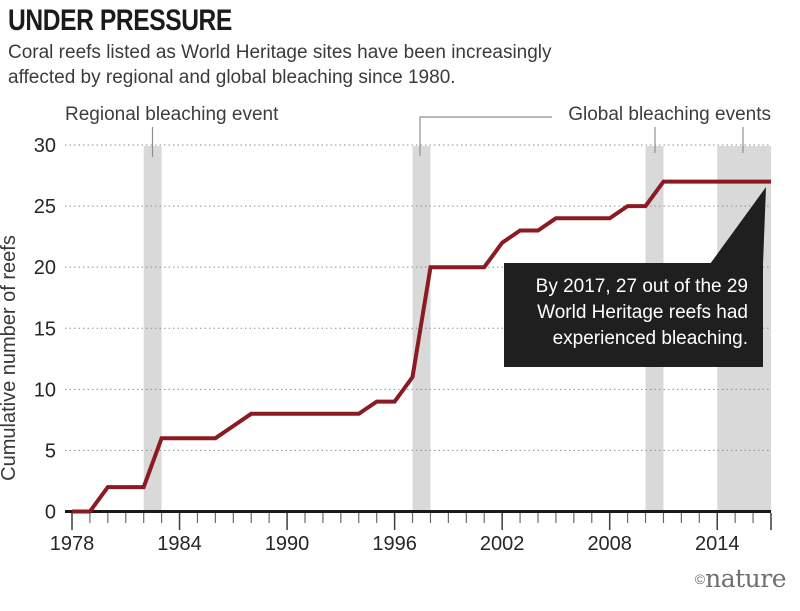 This screenshot has width=800, height=611. I want to click on leader-line-global-1998, so click(485, 136).